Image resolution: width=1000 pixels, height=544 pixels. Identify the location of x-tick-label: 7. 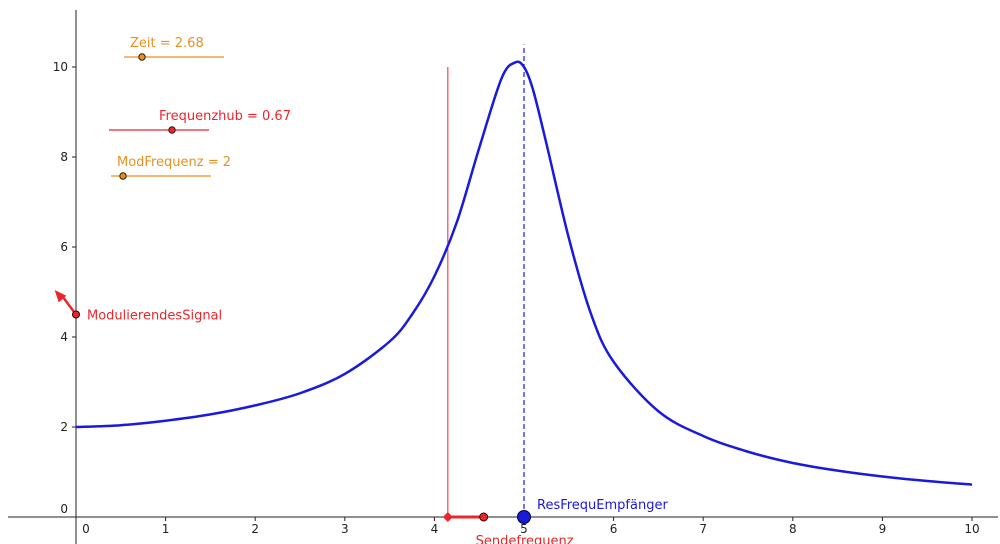
(703, 529).